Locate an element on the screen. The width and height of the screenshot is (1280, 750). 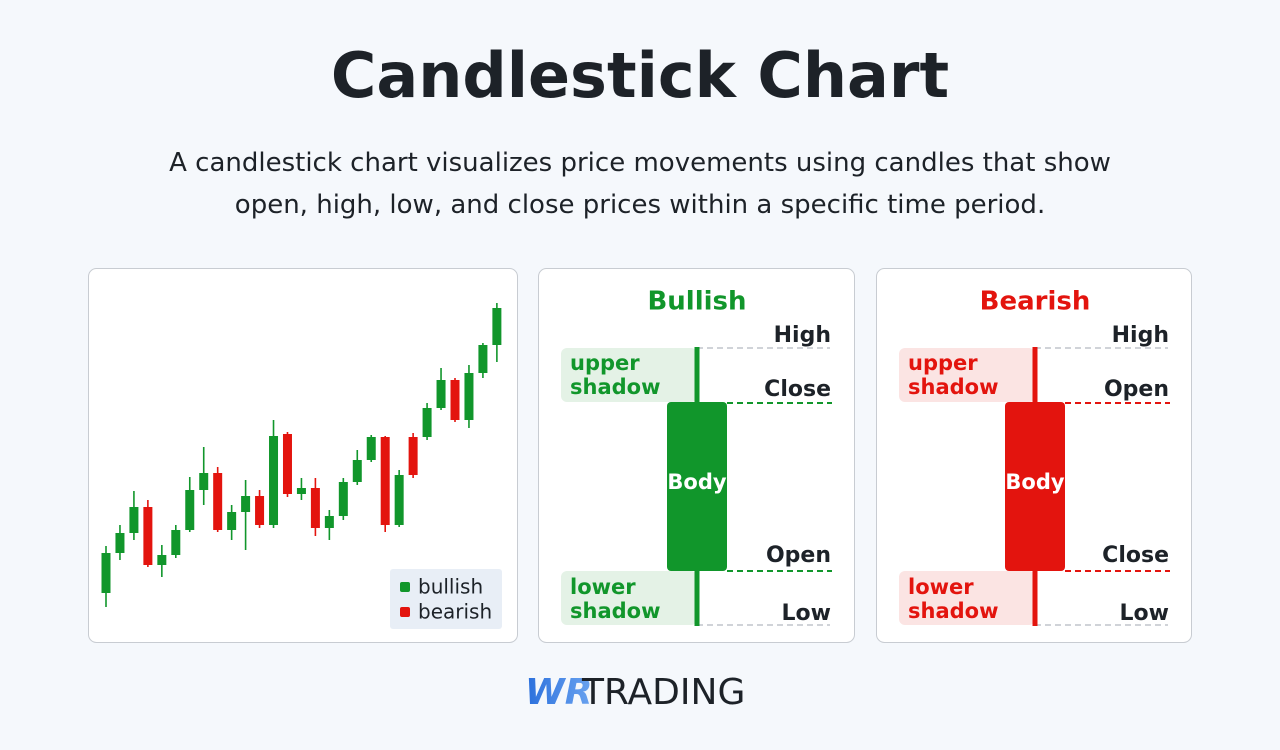
legend-label: bearish is located at coordinates (455, 612).